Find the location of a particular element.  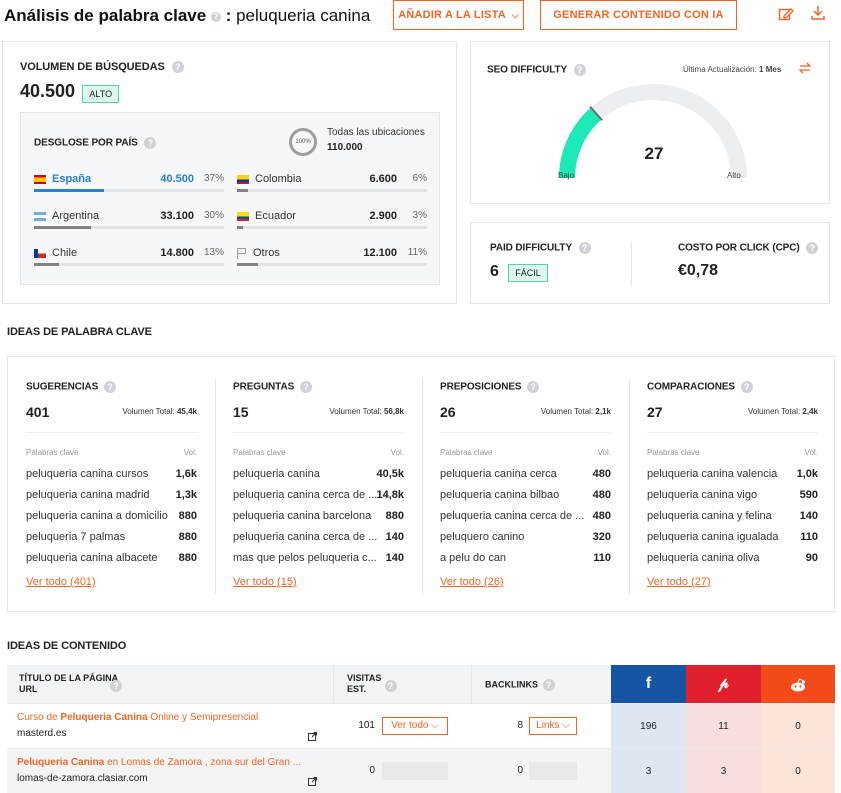

edit-icon is located at coordinates (786, 14).